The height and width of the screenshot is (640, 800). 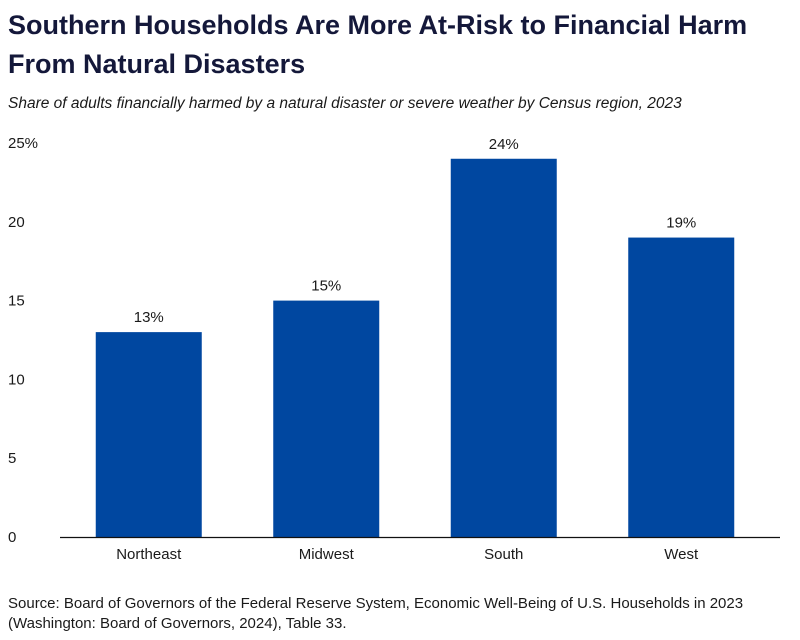 What do you see at coordinates (16, 222) in the screenshot?
I see `y-tick-label: 20` at bounding box center [16, 222].